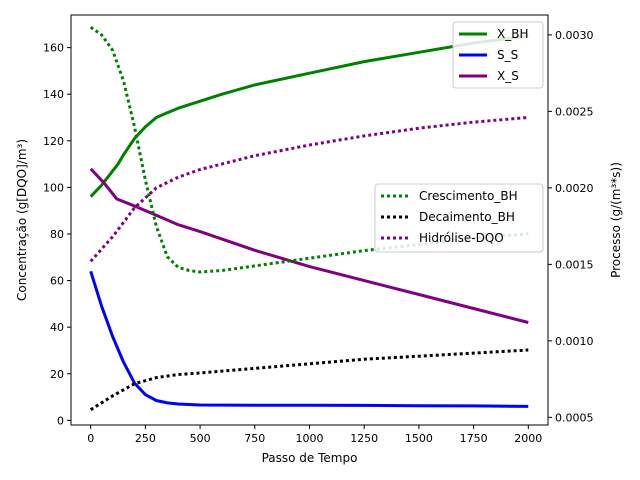 The width and height of the screenshot is (640, 480). I want to click on x-tick-label: 750, so click(254, 438).